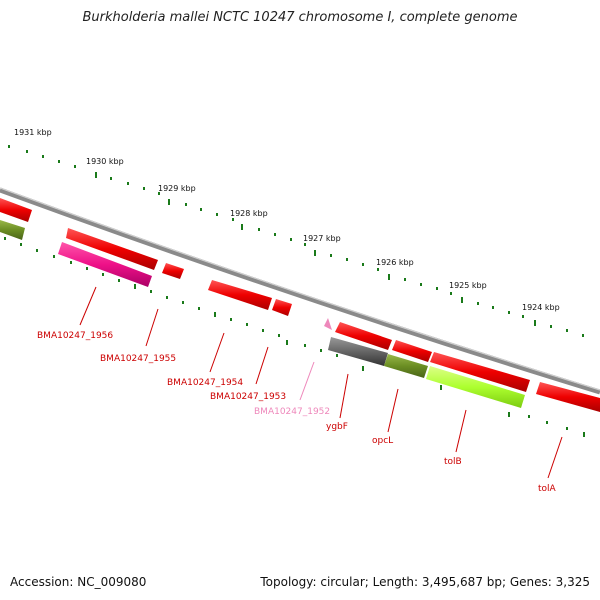  I want to click on ruler-label-1927: 1927 kbp, so click(322, 238).